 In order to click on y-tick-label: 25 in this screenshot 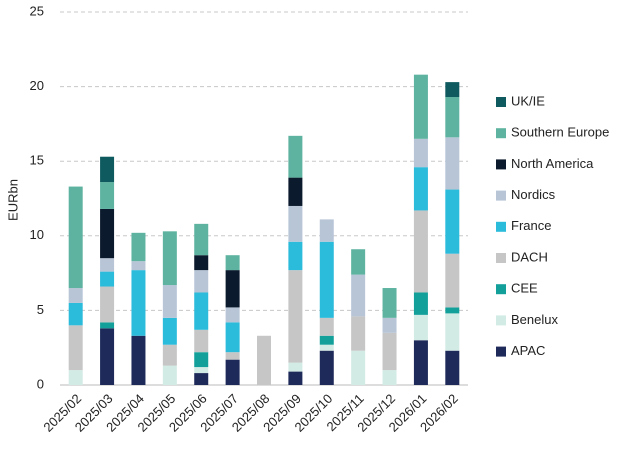, I will do `click(37, 10)`.